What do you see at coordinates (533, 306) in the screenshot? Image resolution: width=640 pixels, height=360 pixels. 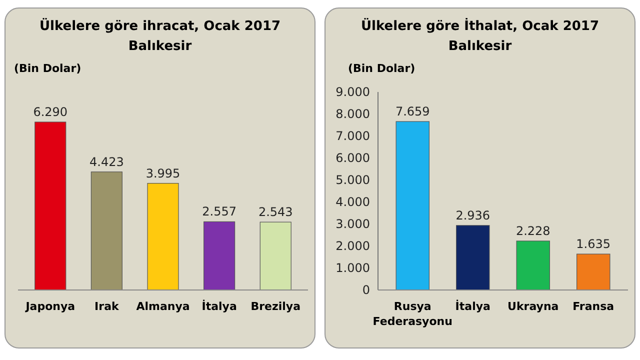 I see `x-tick-label: Ukrayna` at bounding box center [533, 306].